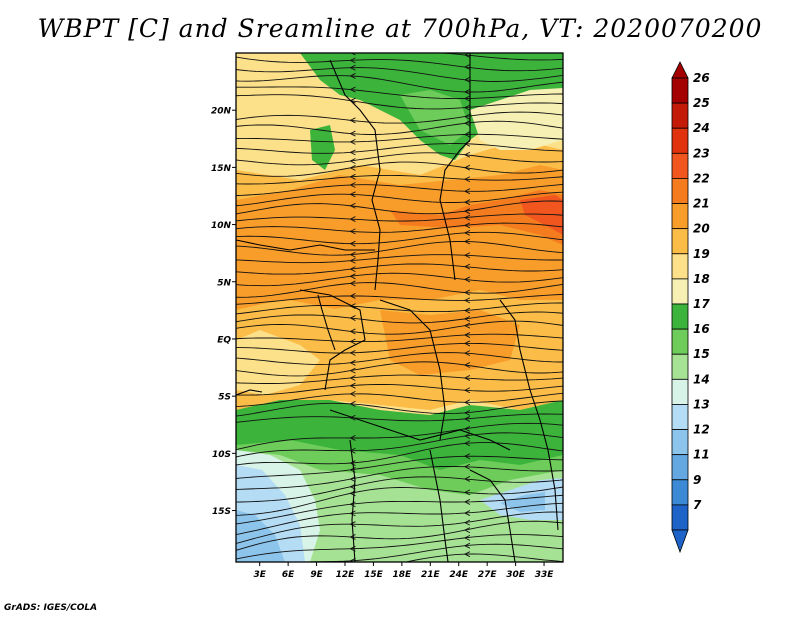  I want to click on lat-tick-label: EQ, so click(224, 340).